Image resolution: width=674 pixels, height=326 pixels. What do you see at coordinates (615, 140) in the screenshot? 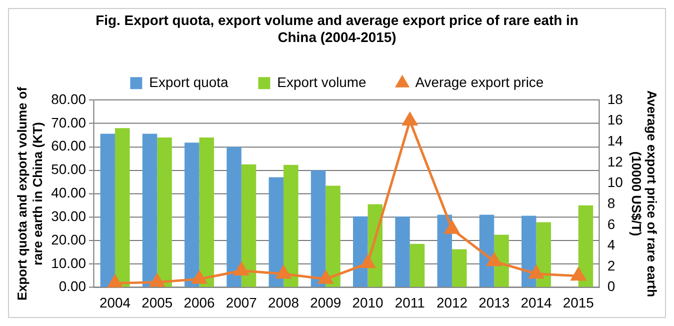
I see `y2-tick-label: 14` at bounding box center [615, 140].